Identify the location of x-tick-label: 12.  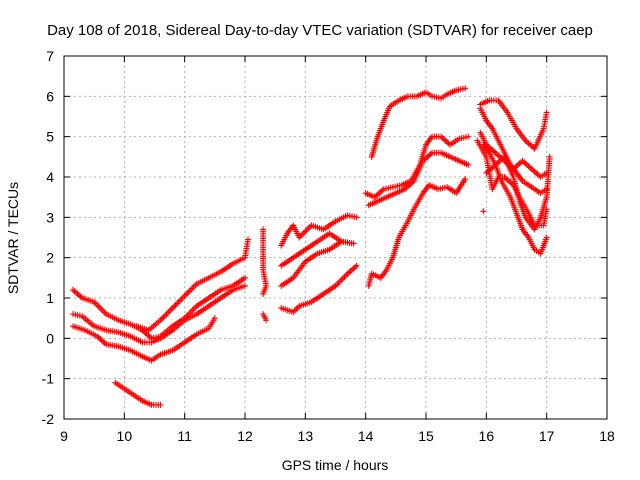
(245, 436).